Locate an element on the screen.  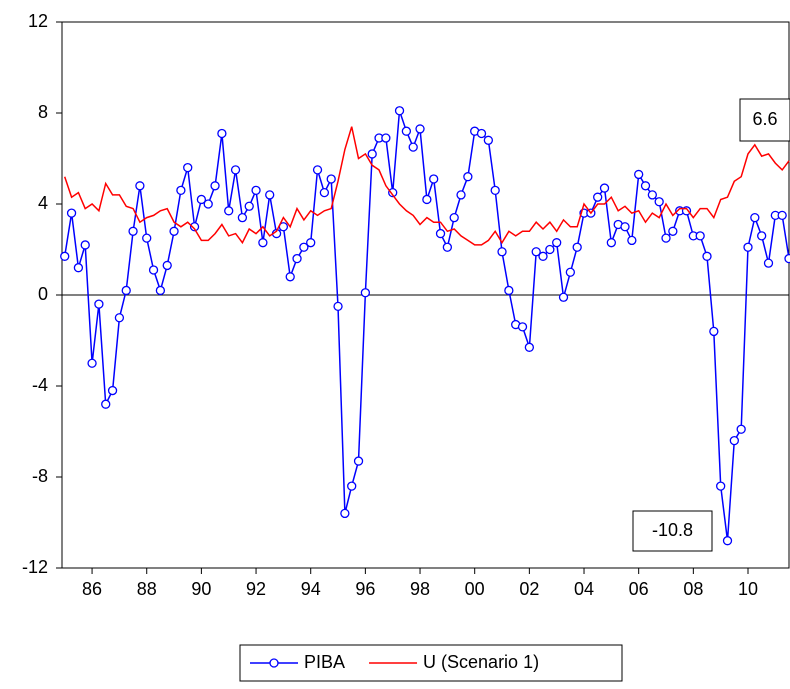
y-tick-label: -12 is located at coordinates (35, 567).